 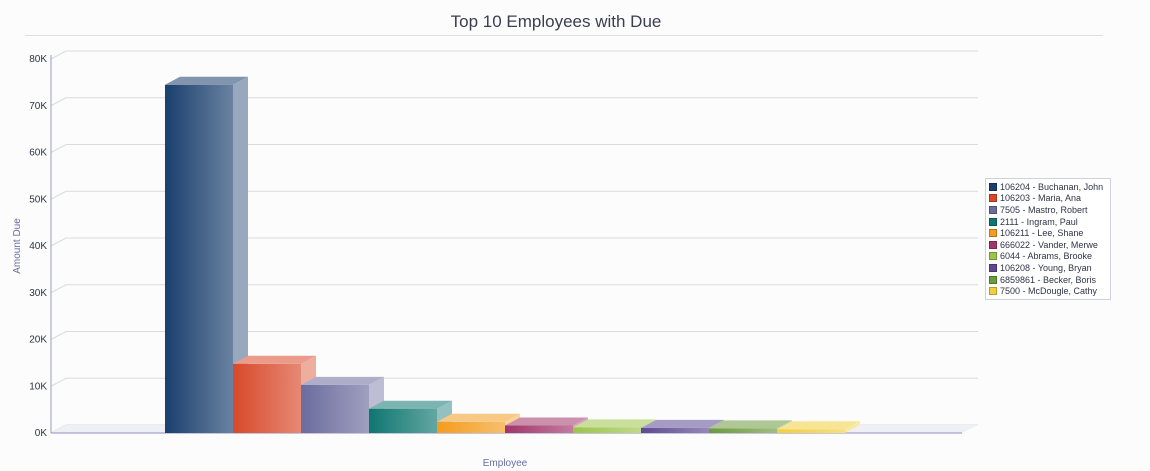 I want to click on legend-item: 106208 - Young, Bryan, so click(x=1049, y=268).